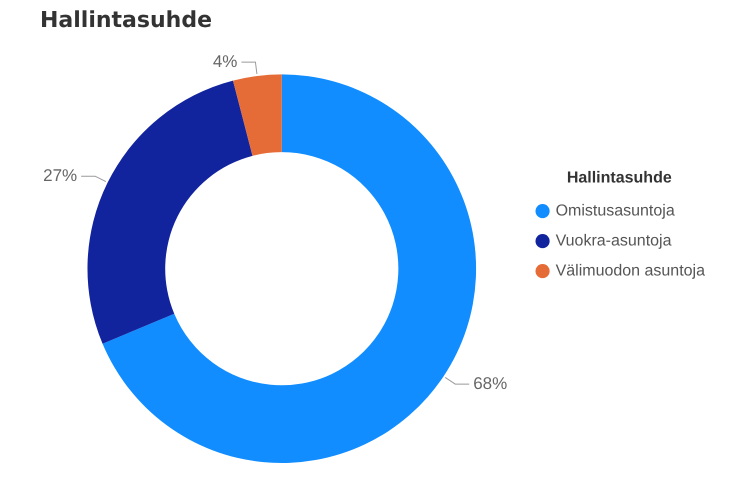 Image resolution: width=735 pixels, height=478 pixels. Describe the element at coordinates (490, 383) in the screenshot. I see `data-label: 68%` at that location.